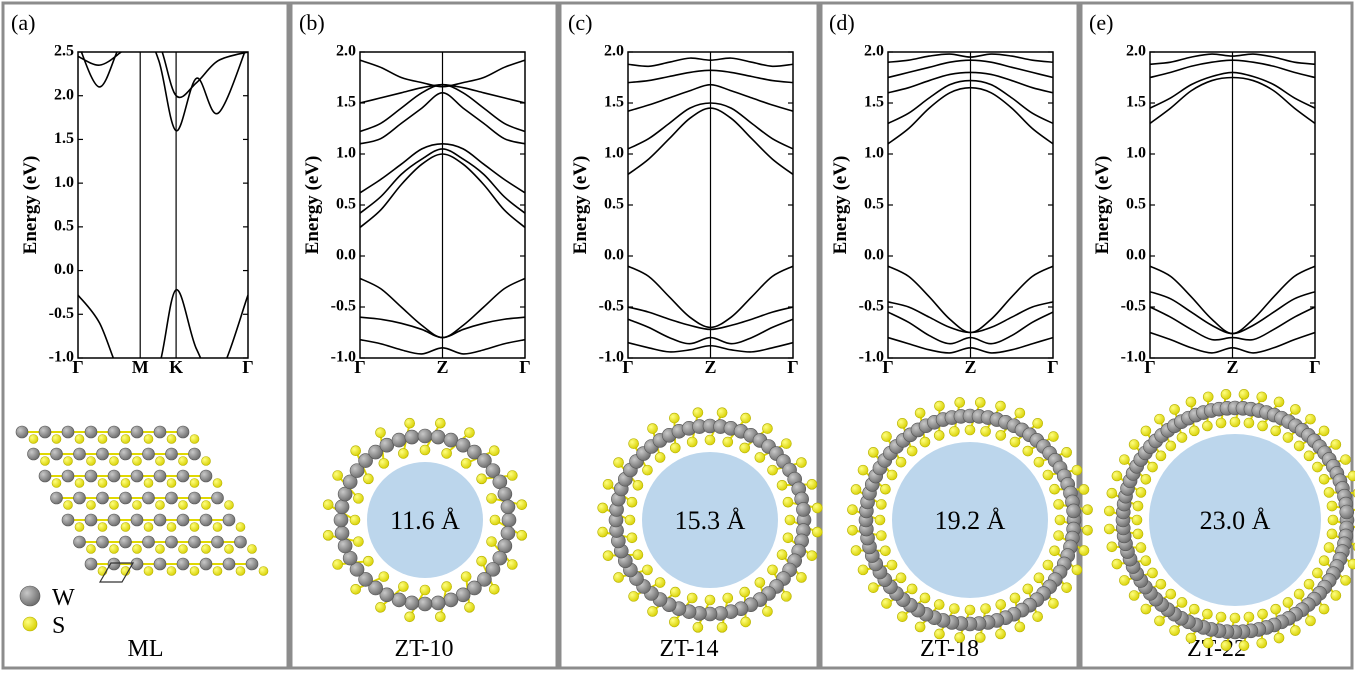 Image resolution: width=1355 pixels, height=676 pixels. What do you see at coordinates (949, 649) in the screenshot?
I see `structure-caption: ZT-18` at bounding box center [949, 649].